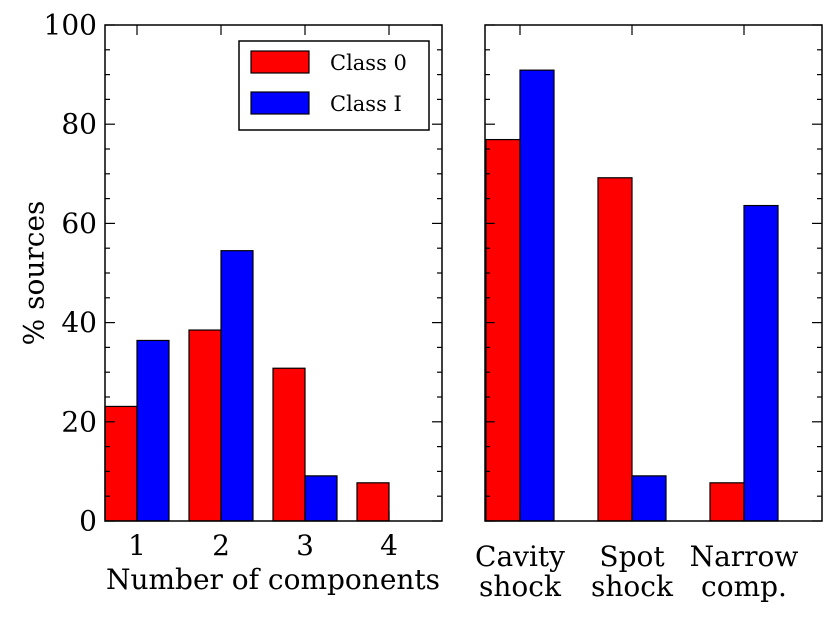 The image size is (830, 623). What do you see at coordinates (520, 571) in the screenshot?
I see `x-tick-label-right-1: Cavity shock` at bounding box center [520, 571].